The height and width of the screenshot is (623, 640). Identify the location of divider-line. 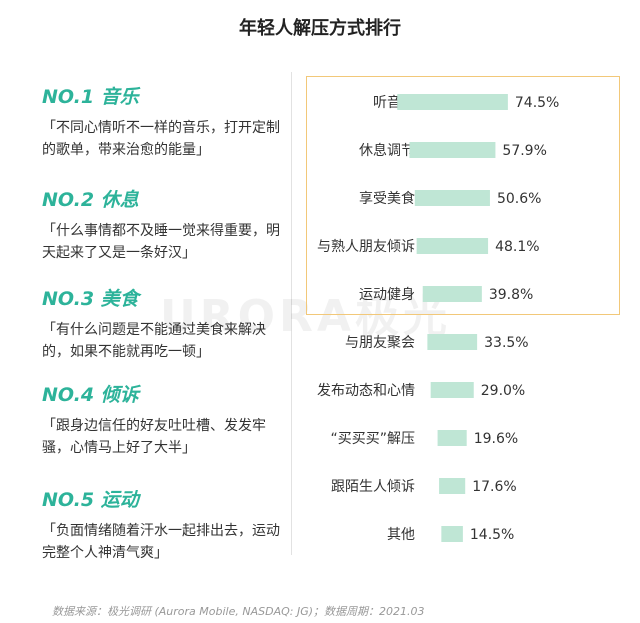
(291, 313).